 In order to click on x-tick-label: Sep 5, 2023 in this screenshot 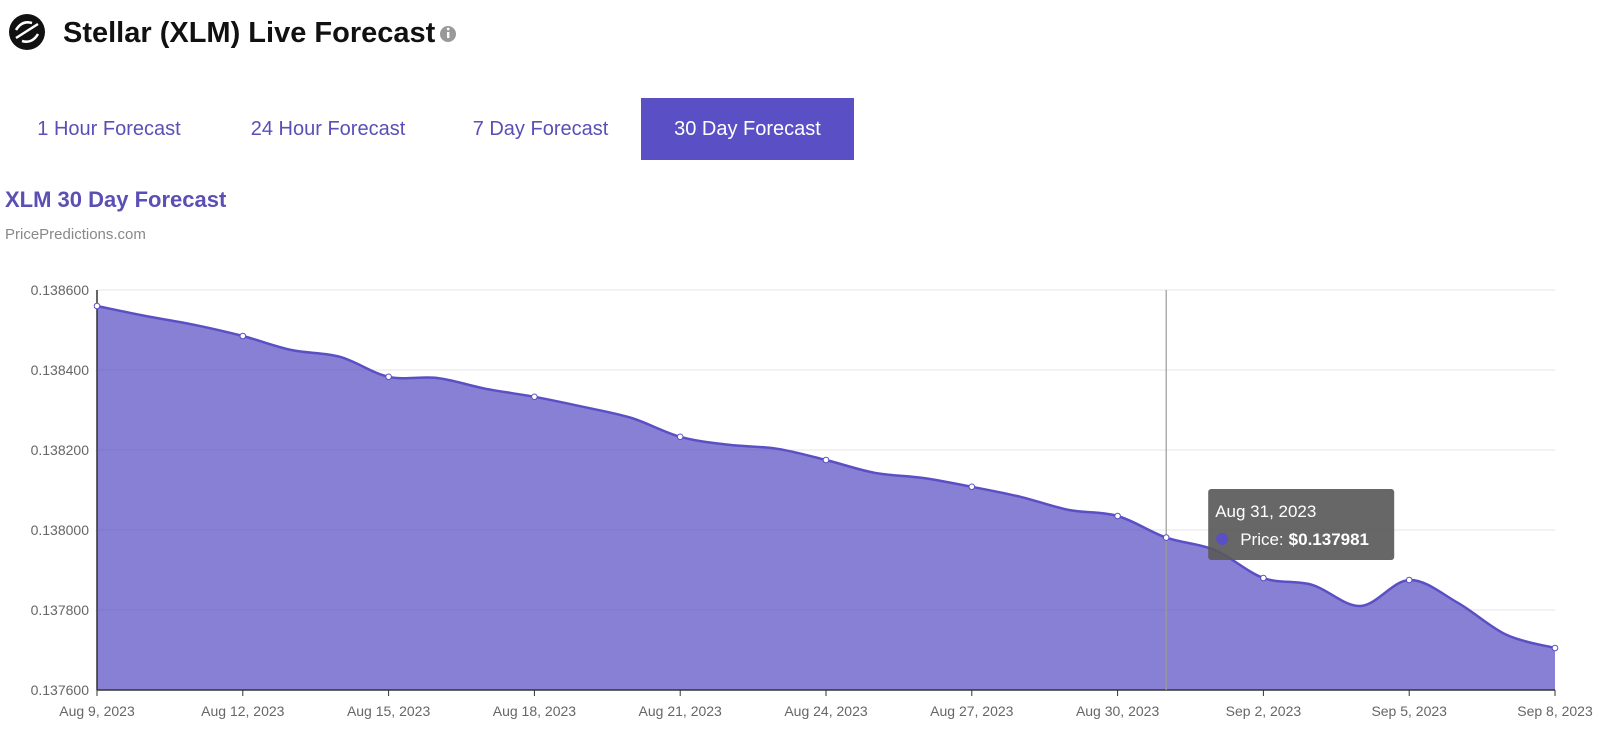, I will do `click(1409, 711)`.